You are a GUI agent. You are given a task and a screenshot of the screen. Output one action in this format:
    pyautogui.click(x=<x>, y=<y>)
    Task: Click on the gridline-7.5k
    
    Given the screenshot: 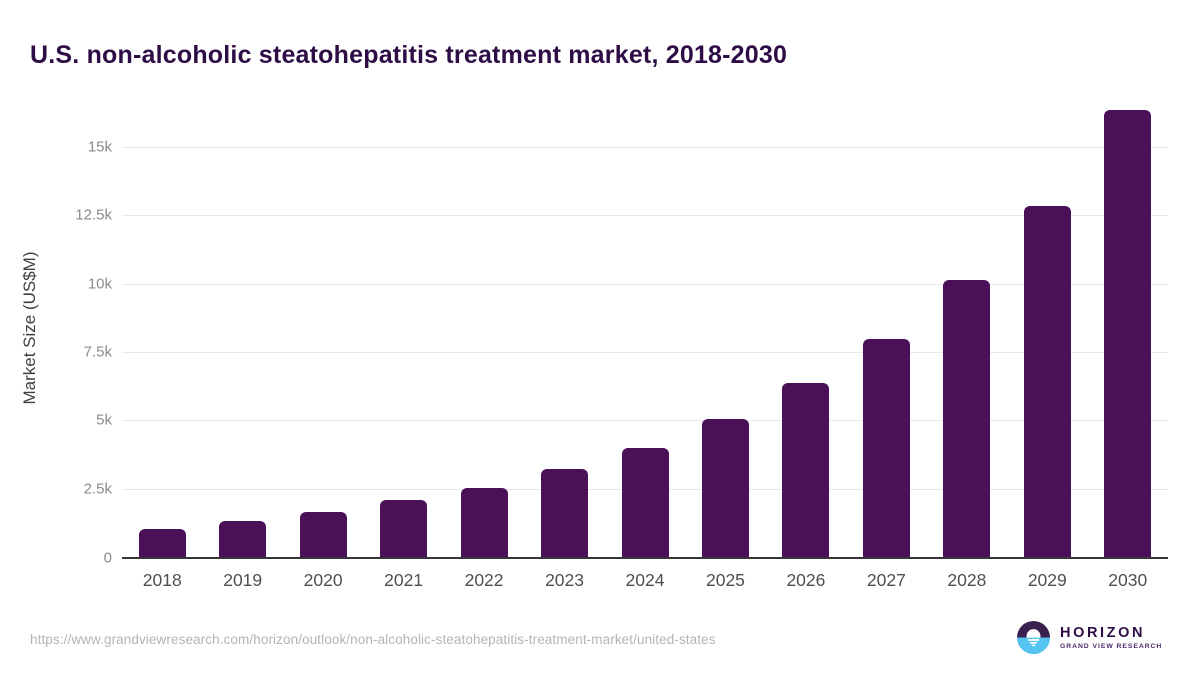 What is the action you would take?
    pyautogui.click(x=645, y=352)
    